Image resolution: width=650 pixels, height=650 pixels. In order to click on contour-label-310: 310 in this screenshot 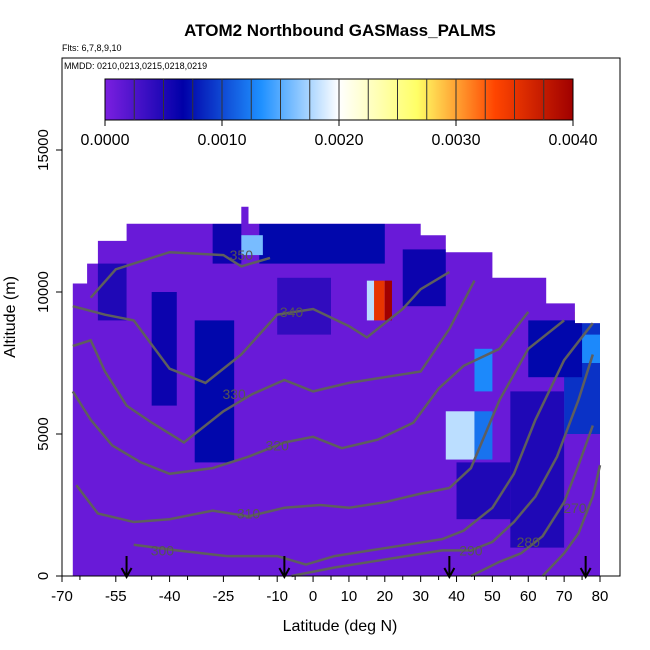, I will do `click(249, 514)`.